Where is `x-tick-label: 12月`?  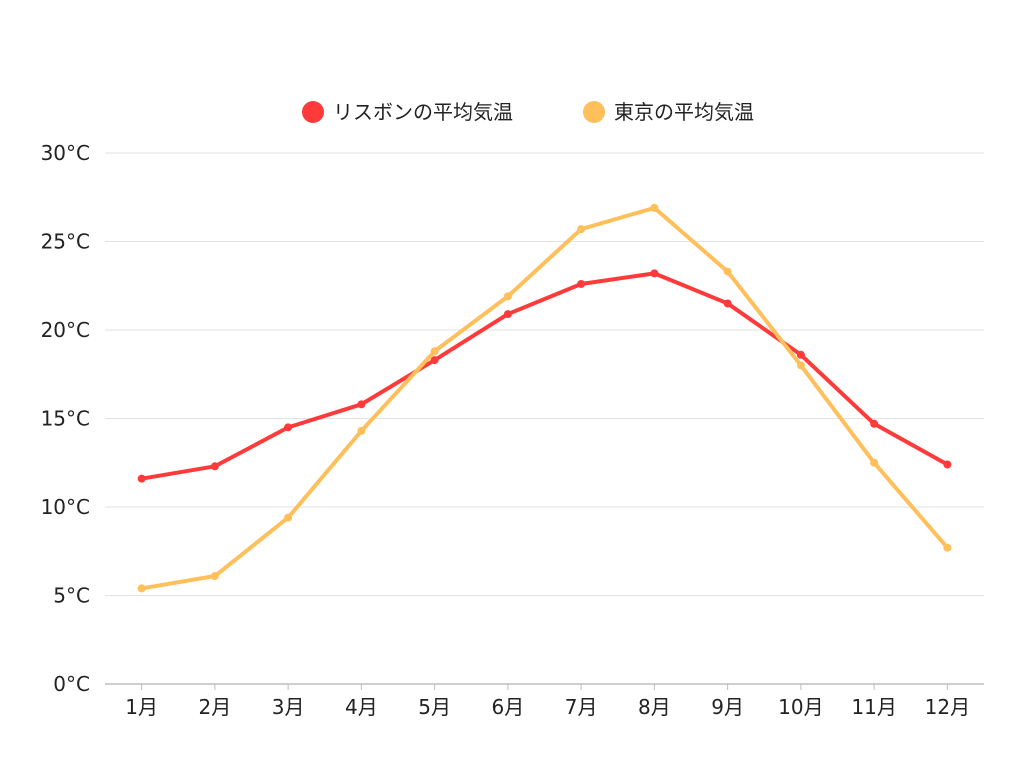 x-tick-label: 12月 is located at coordinates (947, 707).